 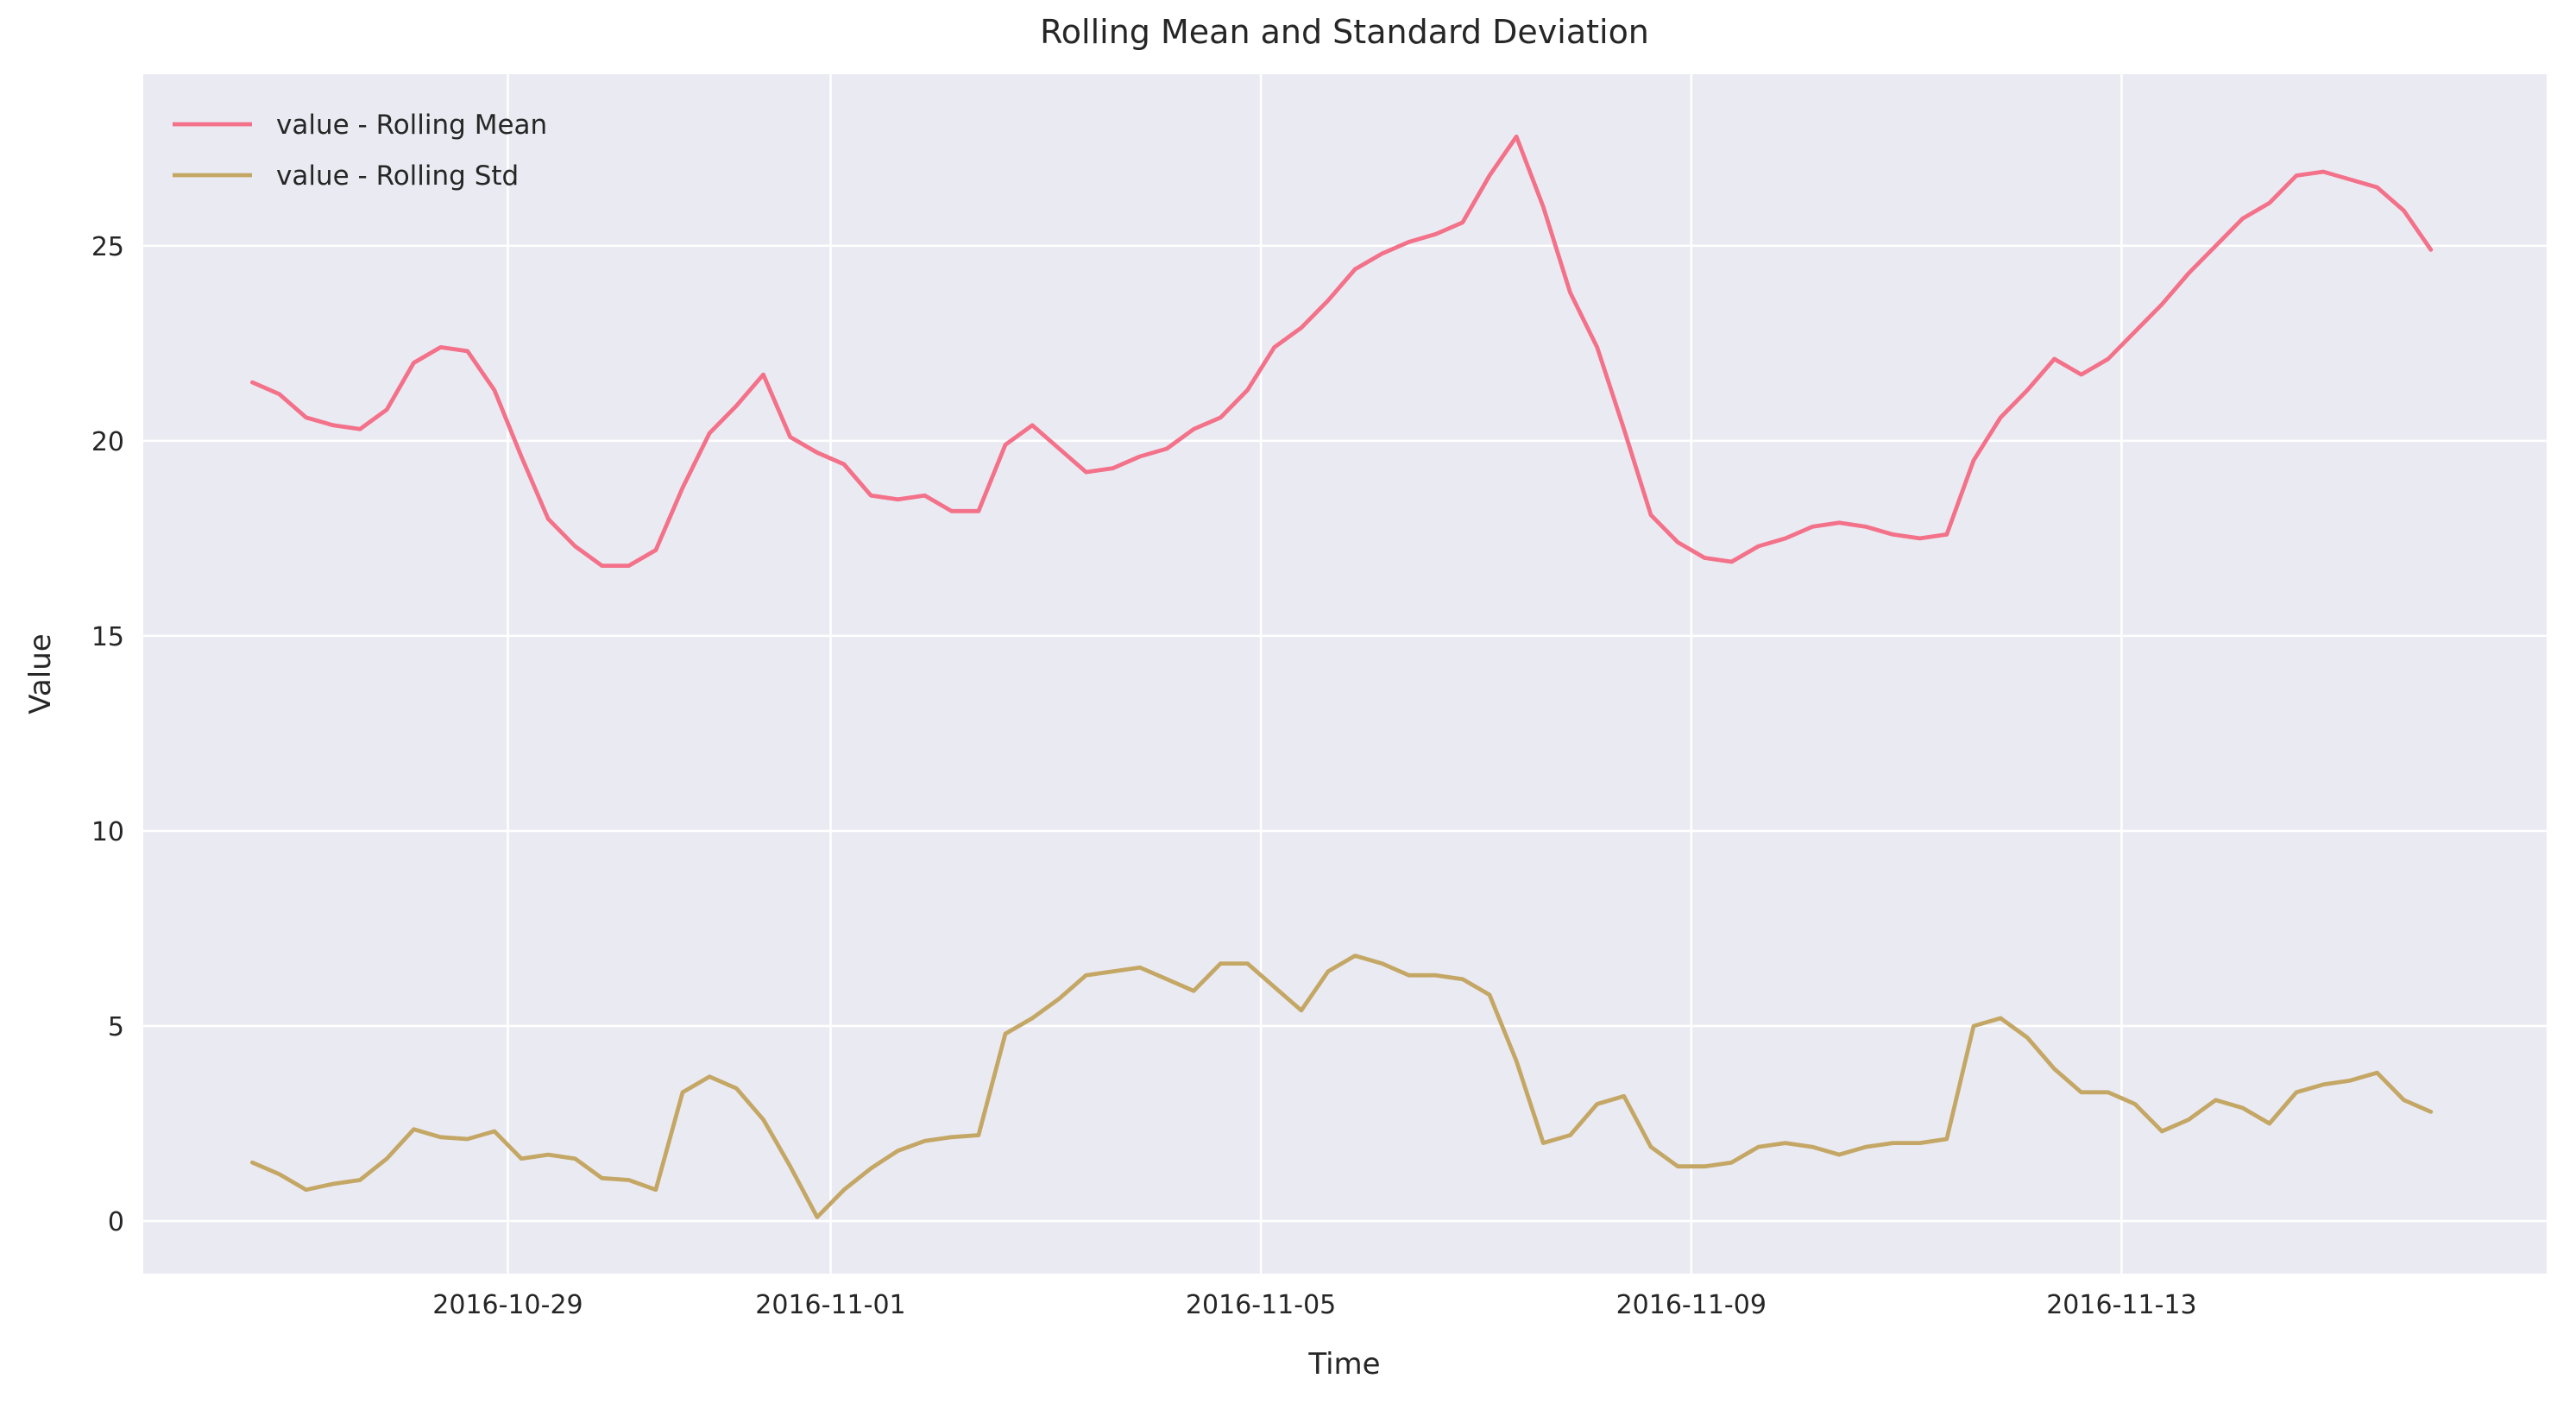 What do you see at coordinates (830, 1305) in the screenshot?
I see `x-tick-label: 2016-11-01` at bounding box center [830, 1305].